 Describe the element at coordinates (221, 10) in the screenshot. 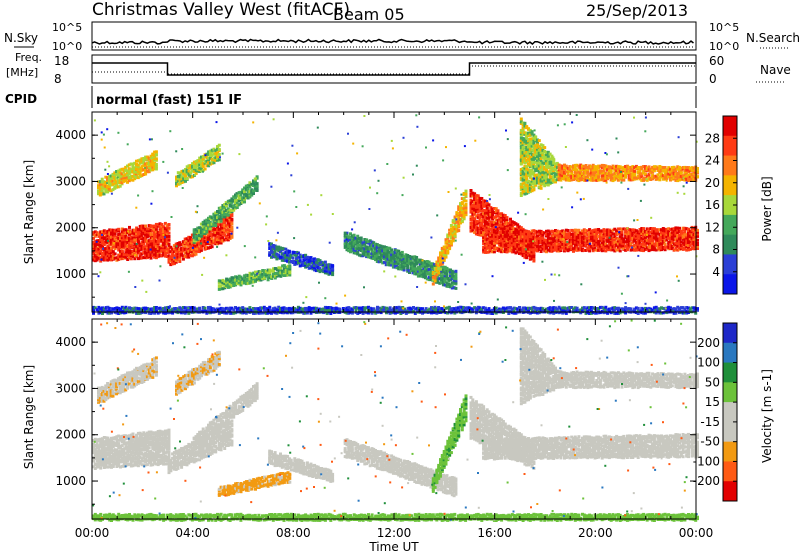

I see `plot-title: Christmas Valley West (fitACF)` at that location.